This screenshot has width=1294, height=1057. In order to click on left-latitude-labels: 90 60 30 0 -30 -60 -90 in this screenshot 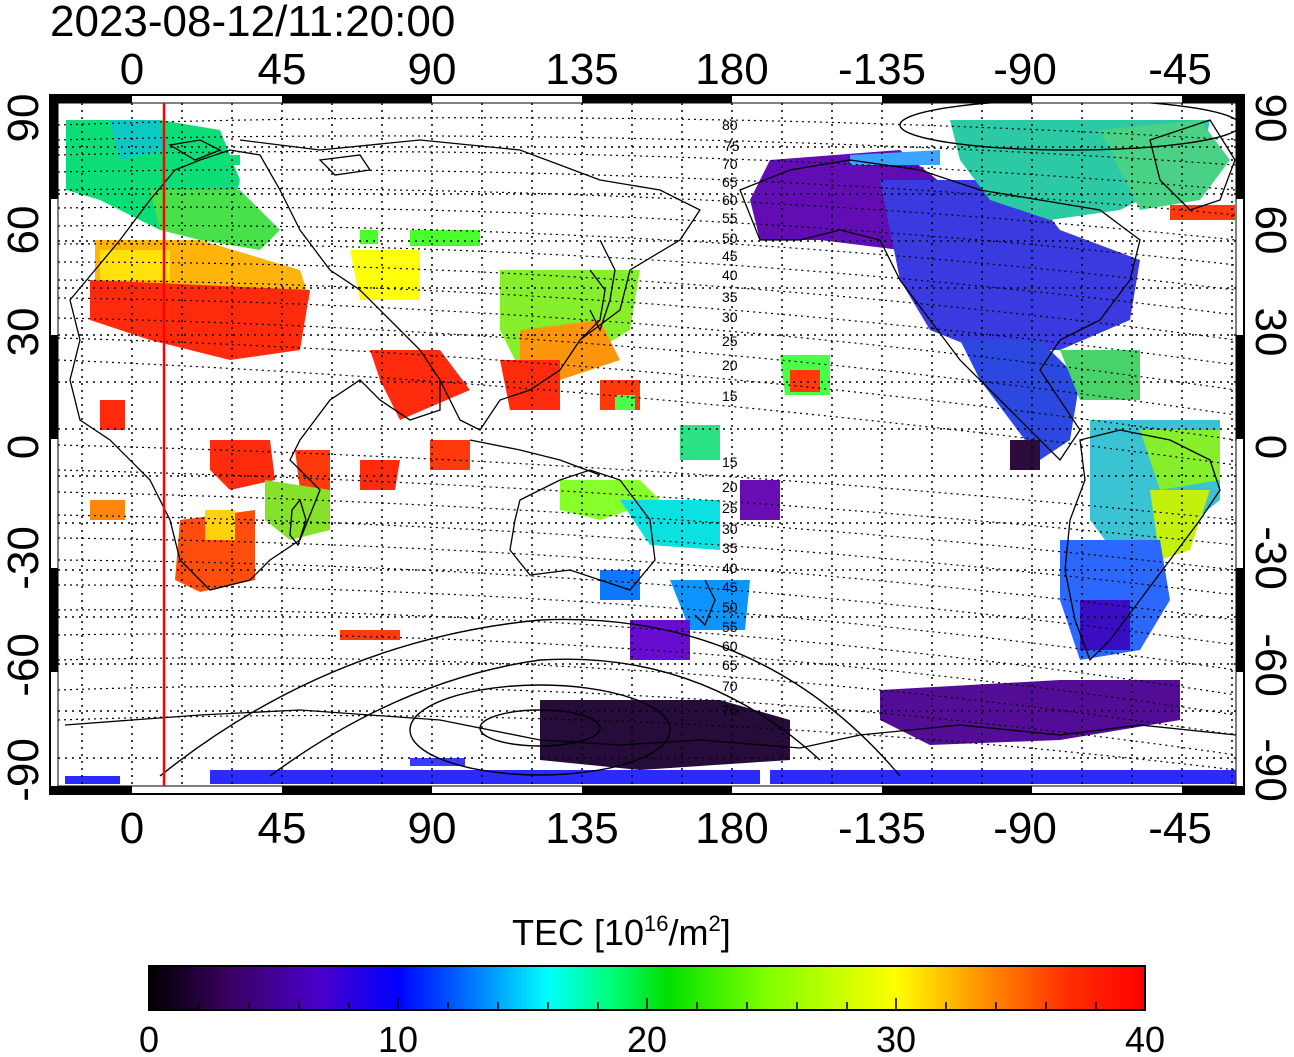, I will do `click(24, 448)`.